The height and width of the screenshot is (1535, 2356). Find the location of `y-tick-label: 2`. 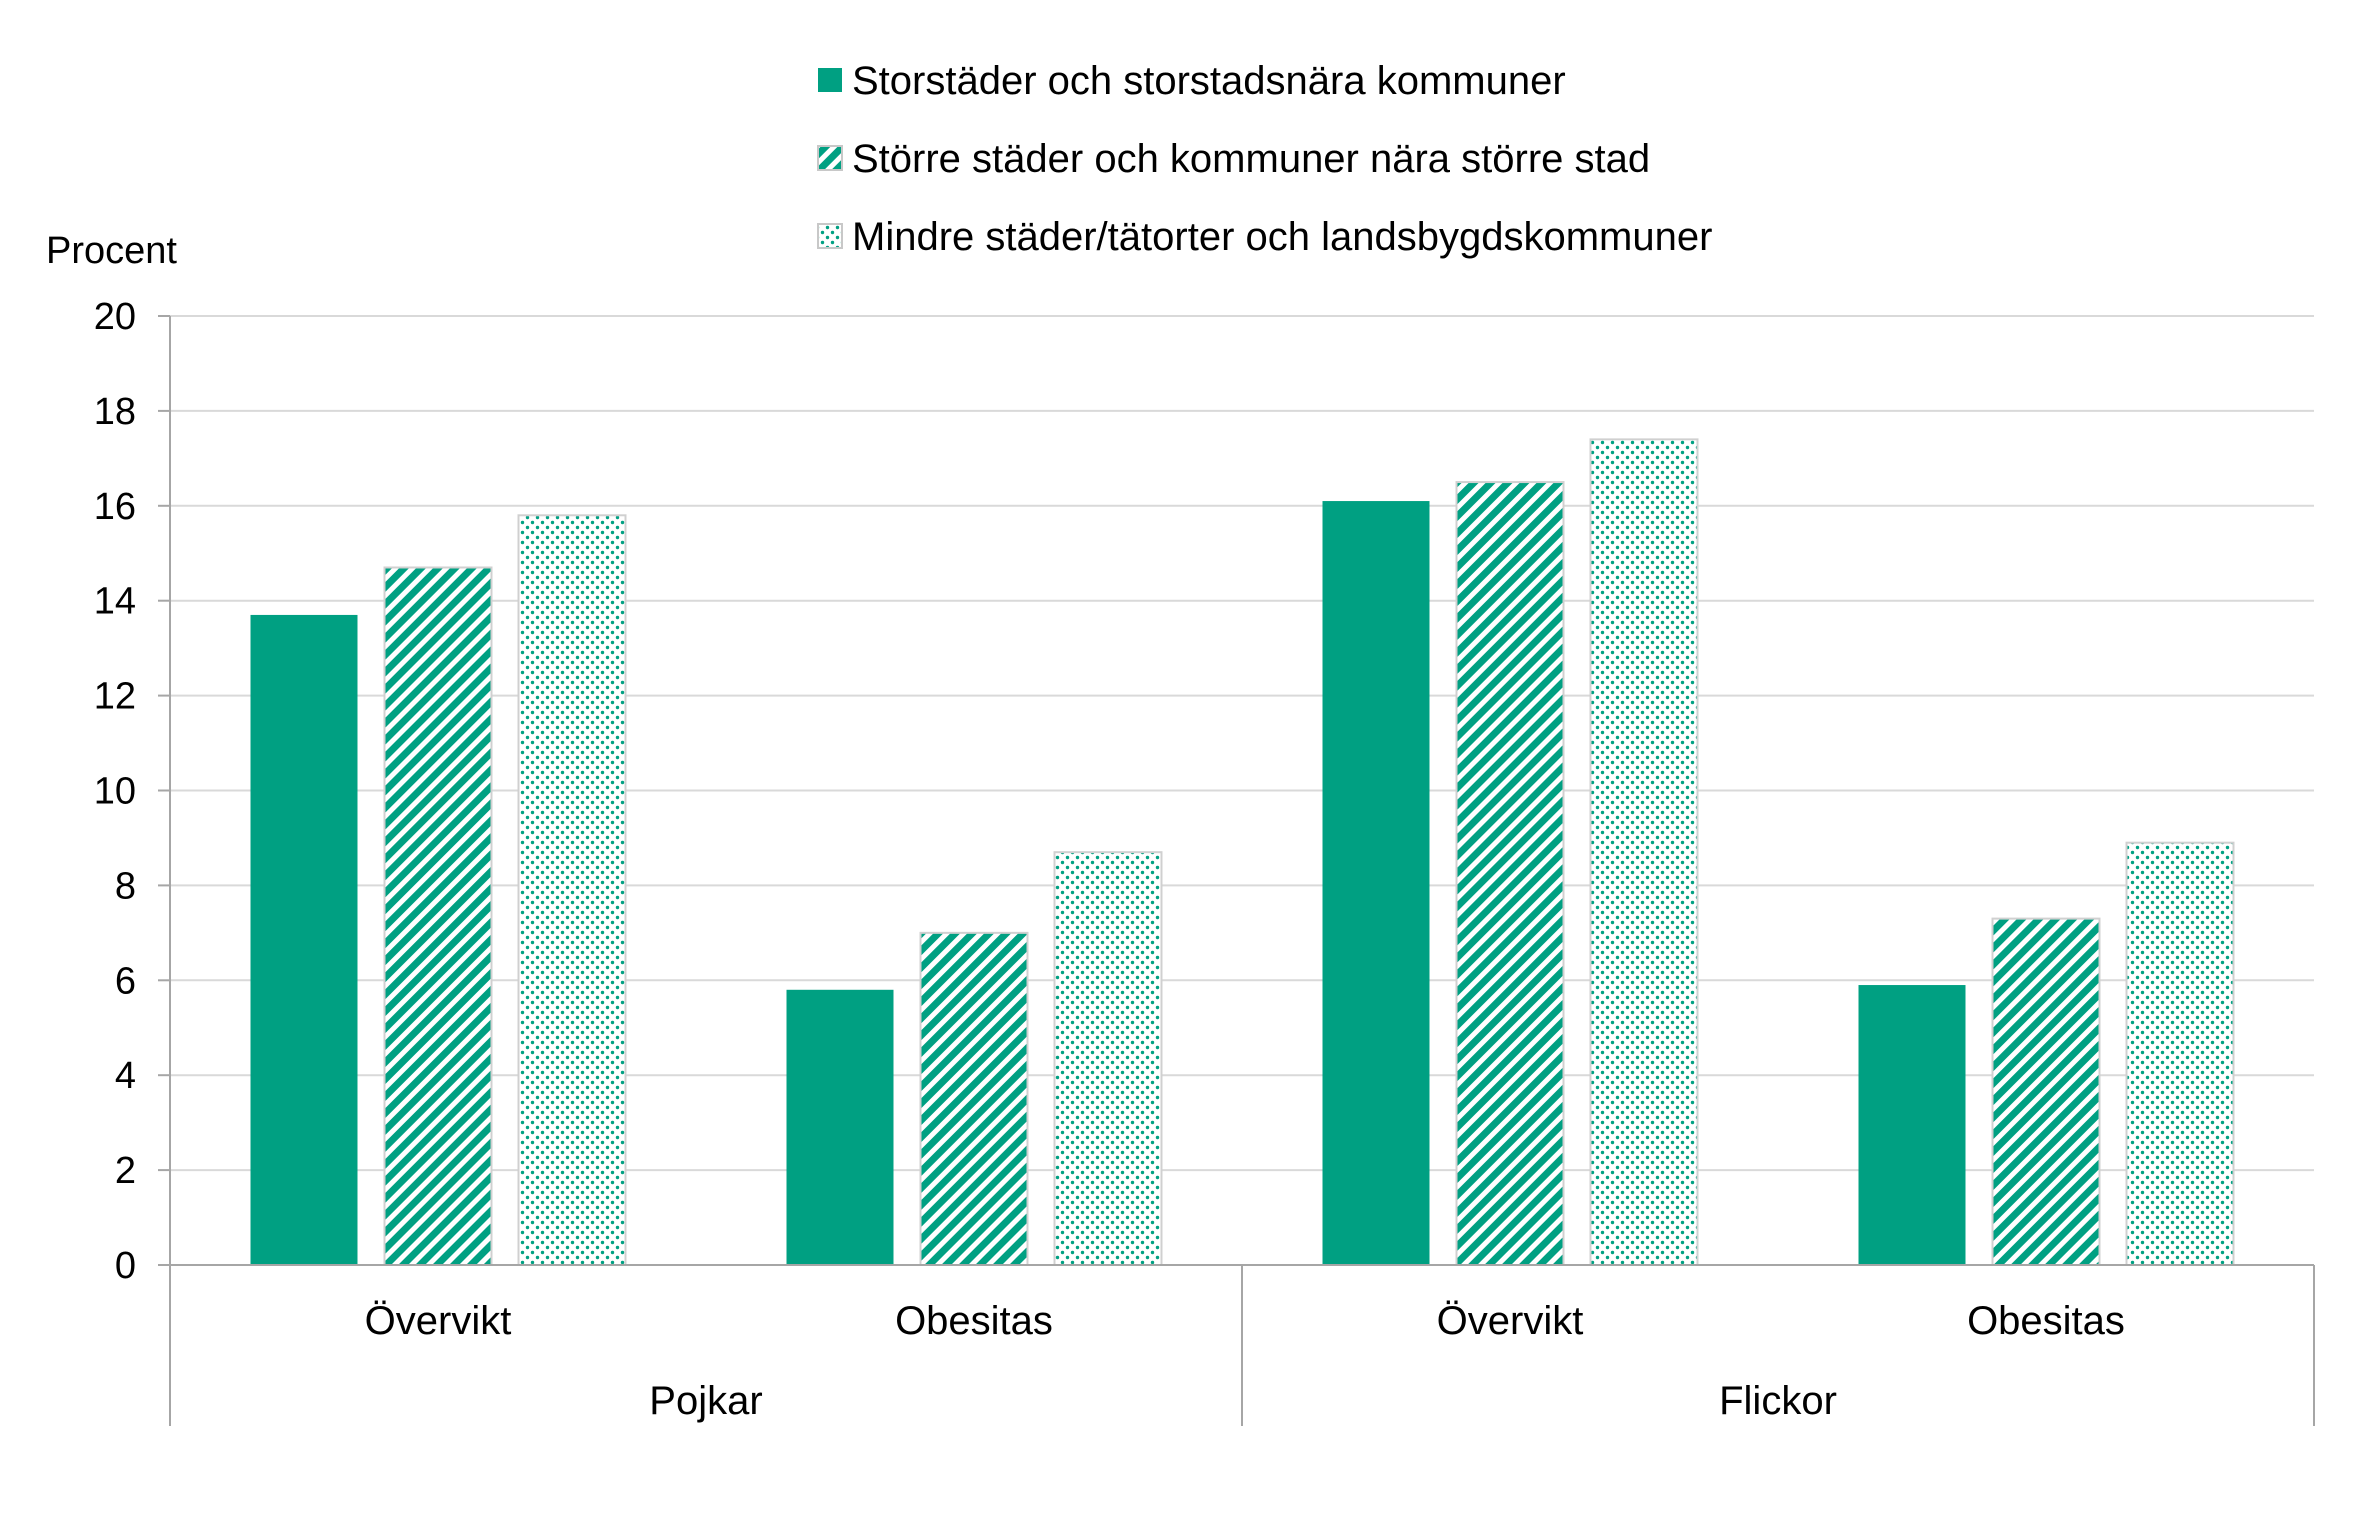

y-tick-label: 2 is located at coordinates (125, 1171).